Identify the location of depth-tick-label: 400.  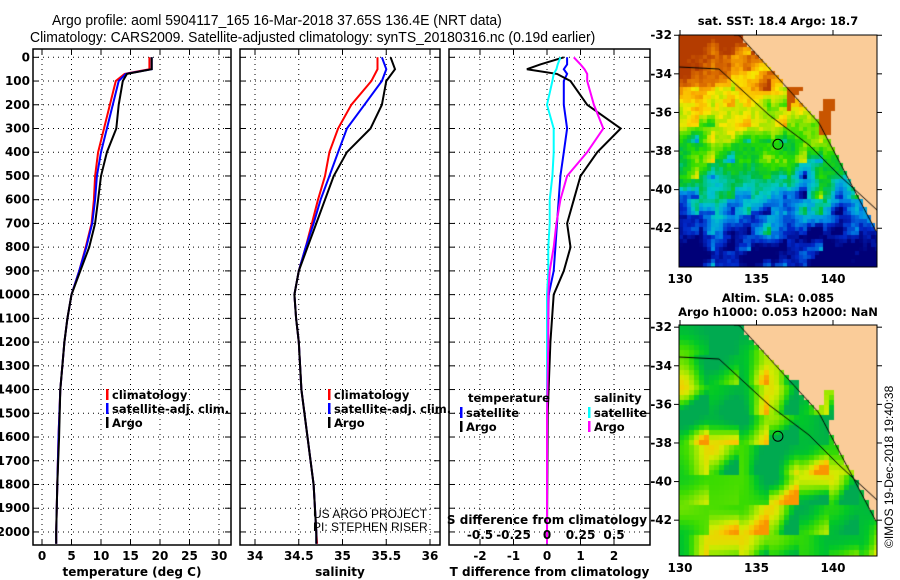
(17, 152).